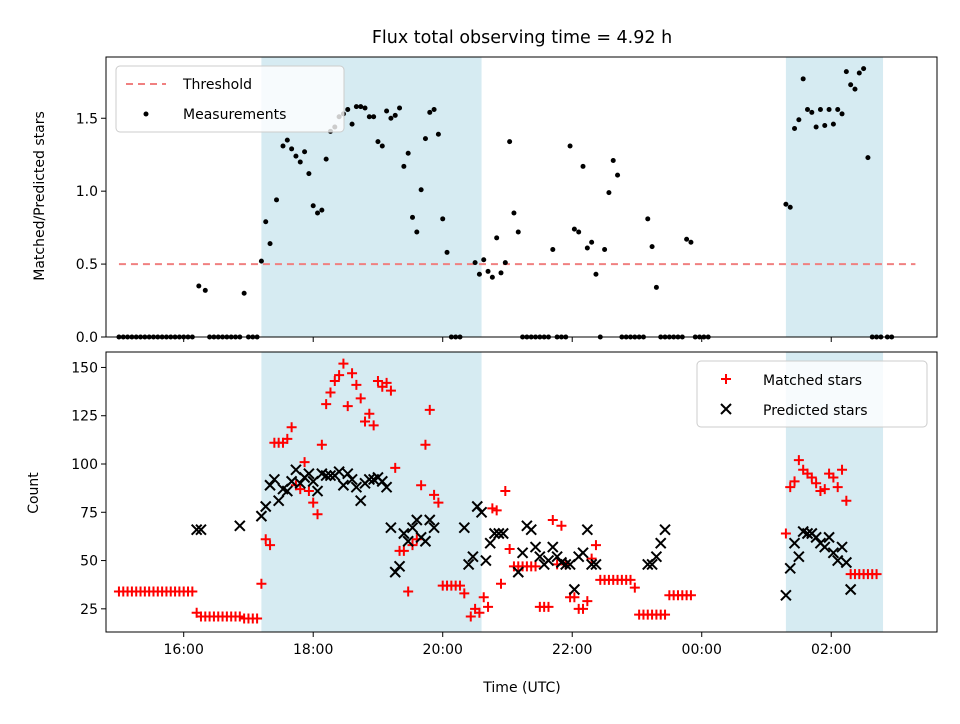  I want to click on x-tick-label: 20:00, so click(443, 650).